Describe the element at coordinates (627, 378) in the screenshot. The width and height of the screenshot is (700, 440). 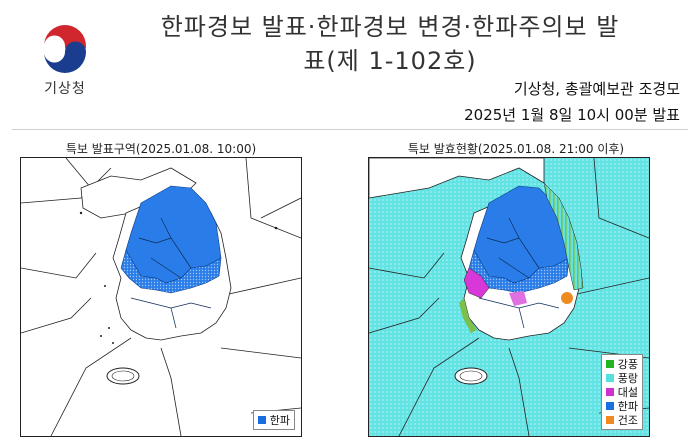
I see `legend-label: 풍랑` at that location.